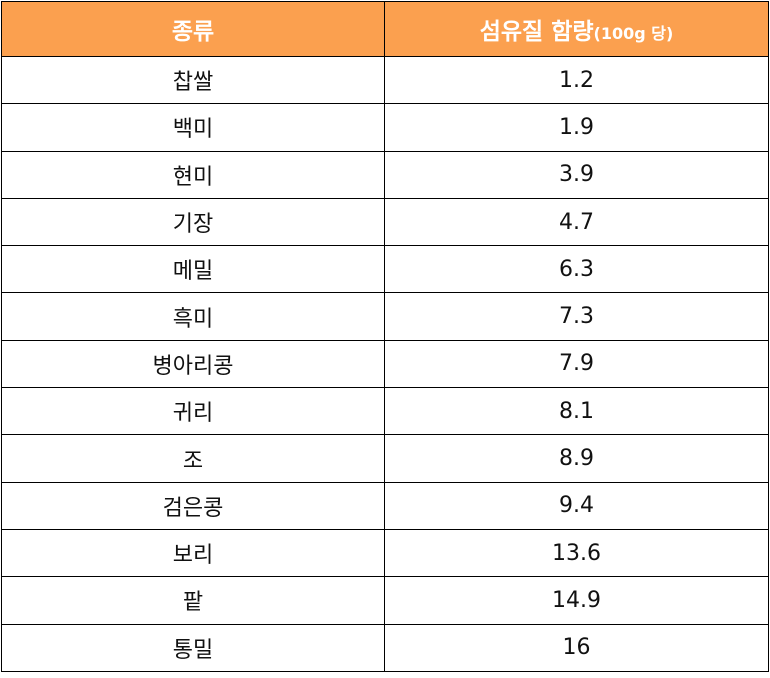 Image resolution: width=770 pixels, height=678 pixels. I want to click on table-row: 보리 13.6, so click(385, 553).